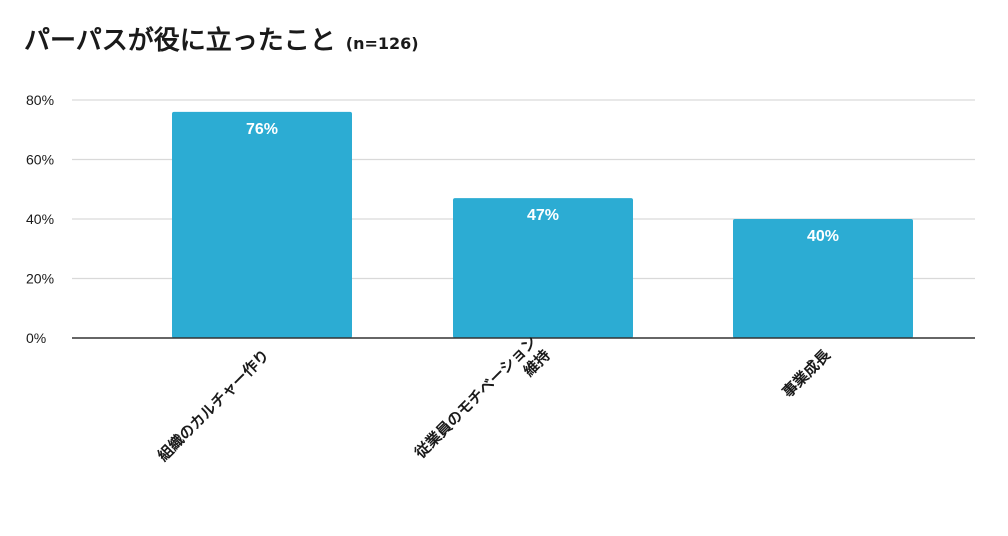 The width and height of the screenshot is (1008, 536). I want to click on chart-title: パーパスが役に立ったこと, so click(180, 41).